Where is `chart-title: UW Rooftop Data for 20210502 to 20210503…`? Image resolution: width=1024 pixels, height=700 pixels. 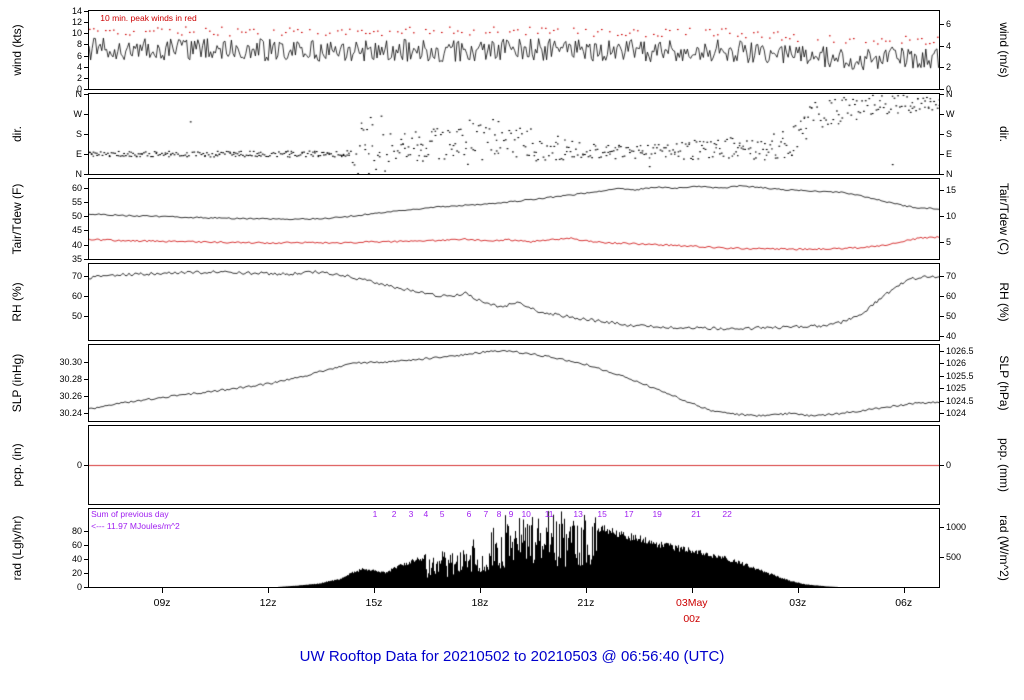 chart-title: UW Rooftop Data for 20210502 to 20210503… is located at coordinates (512, 656).